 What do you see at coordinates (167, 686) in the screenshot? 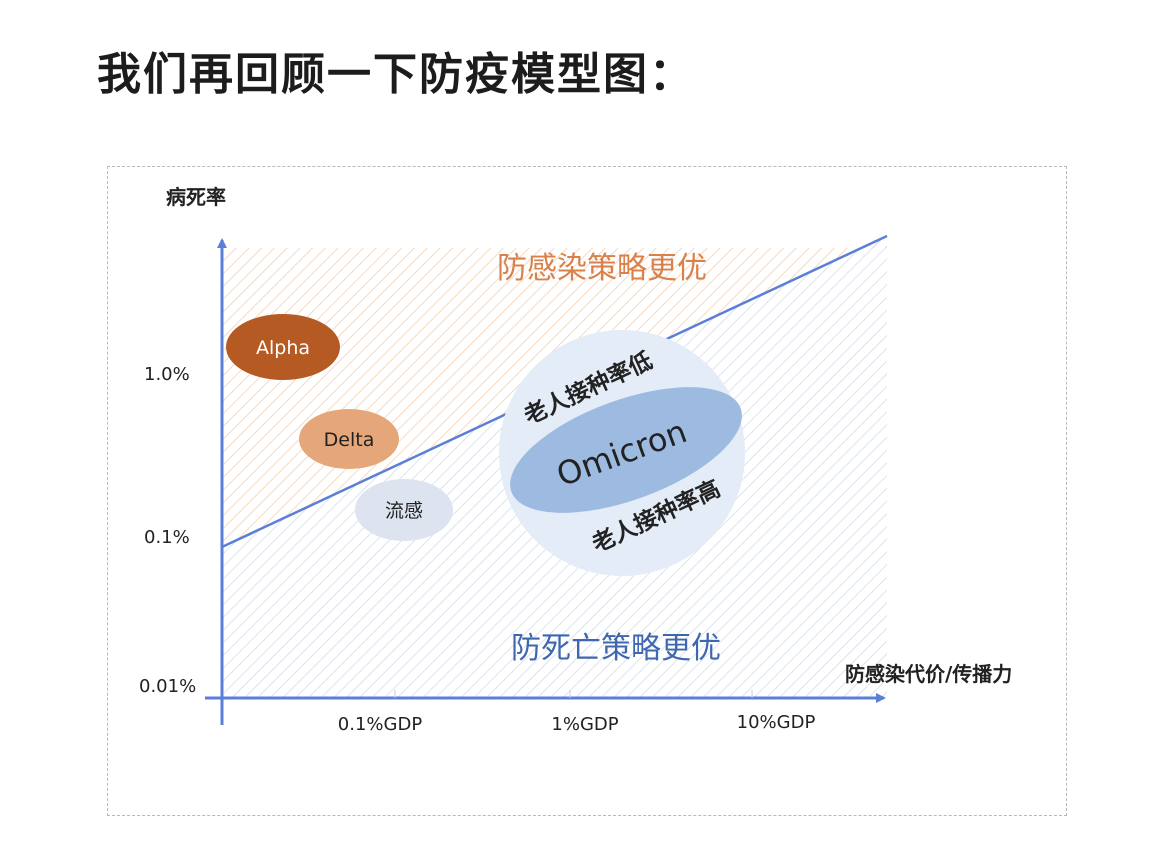
I see `y-tick-label: 0.01%` at bounding box center [167, 686].